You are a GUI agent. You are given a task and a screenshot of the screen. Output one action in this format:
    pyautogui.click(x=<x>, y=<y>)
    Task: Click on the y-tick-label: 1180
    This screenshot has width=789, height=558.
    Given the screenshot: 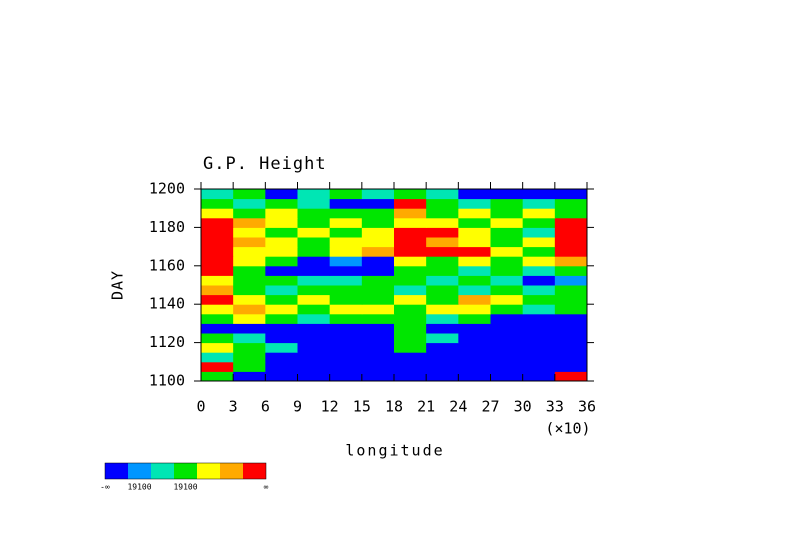 What is the action you would take?
    pyautogui.click(x=167, y=227)
    